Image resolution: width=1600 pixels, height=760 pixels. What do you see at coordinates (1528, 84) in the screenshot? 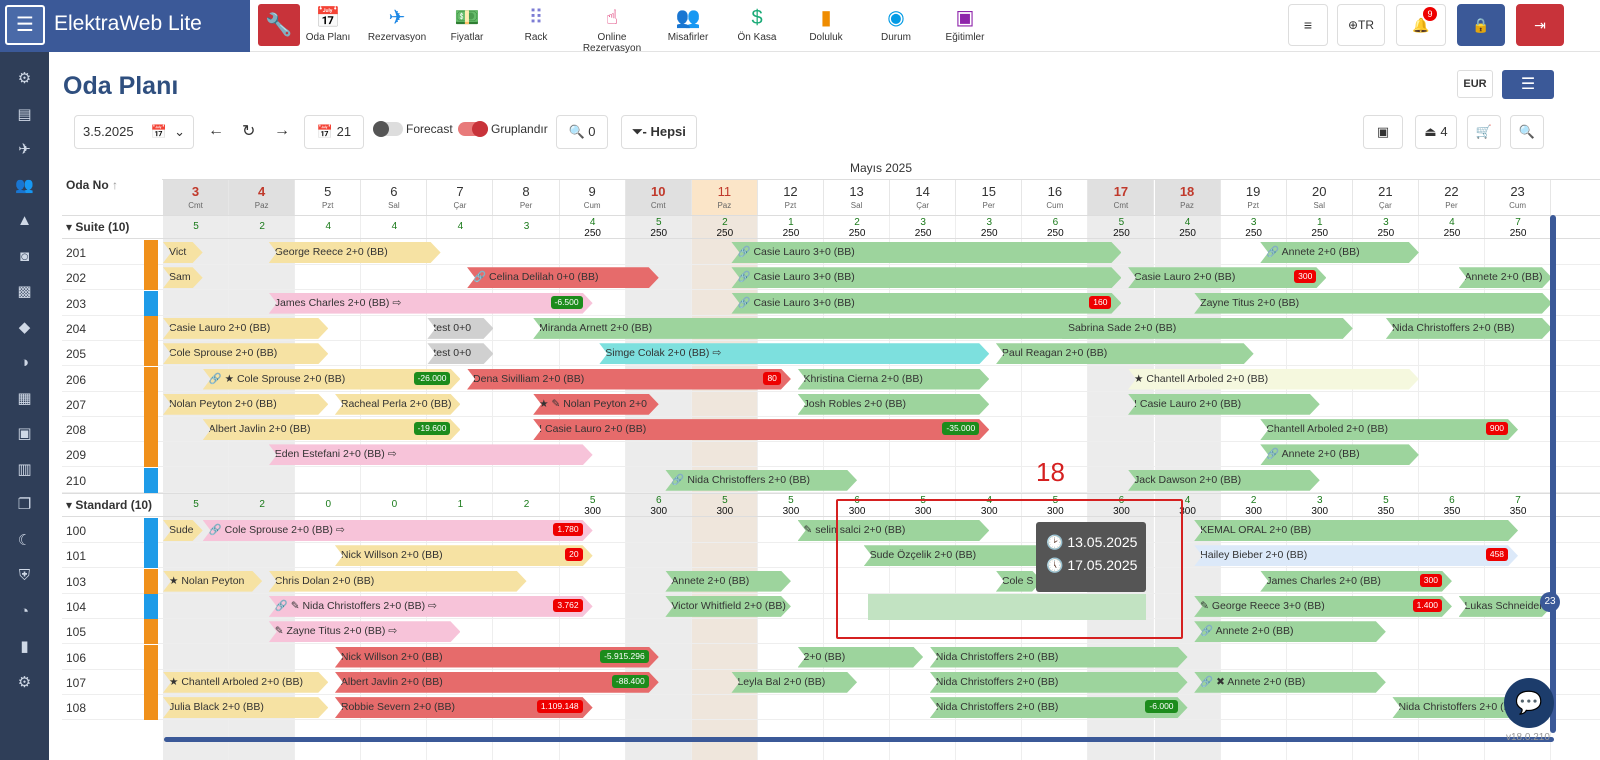
I see `hamburger-menu-button: ☰` at bounding box center [1528, 84].